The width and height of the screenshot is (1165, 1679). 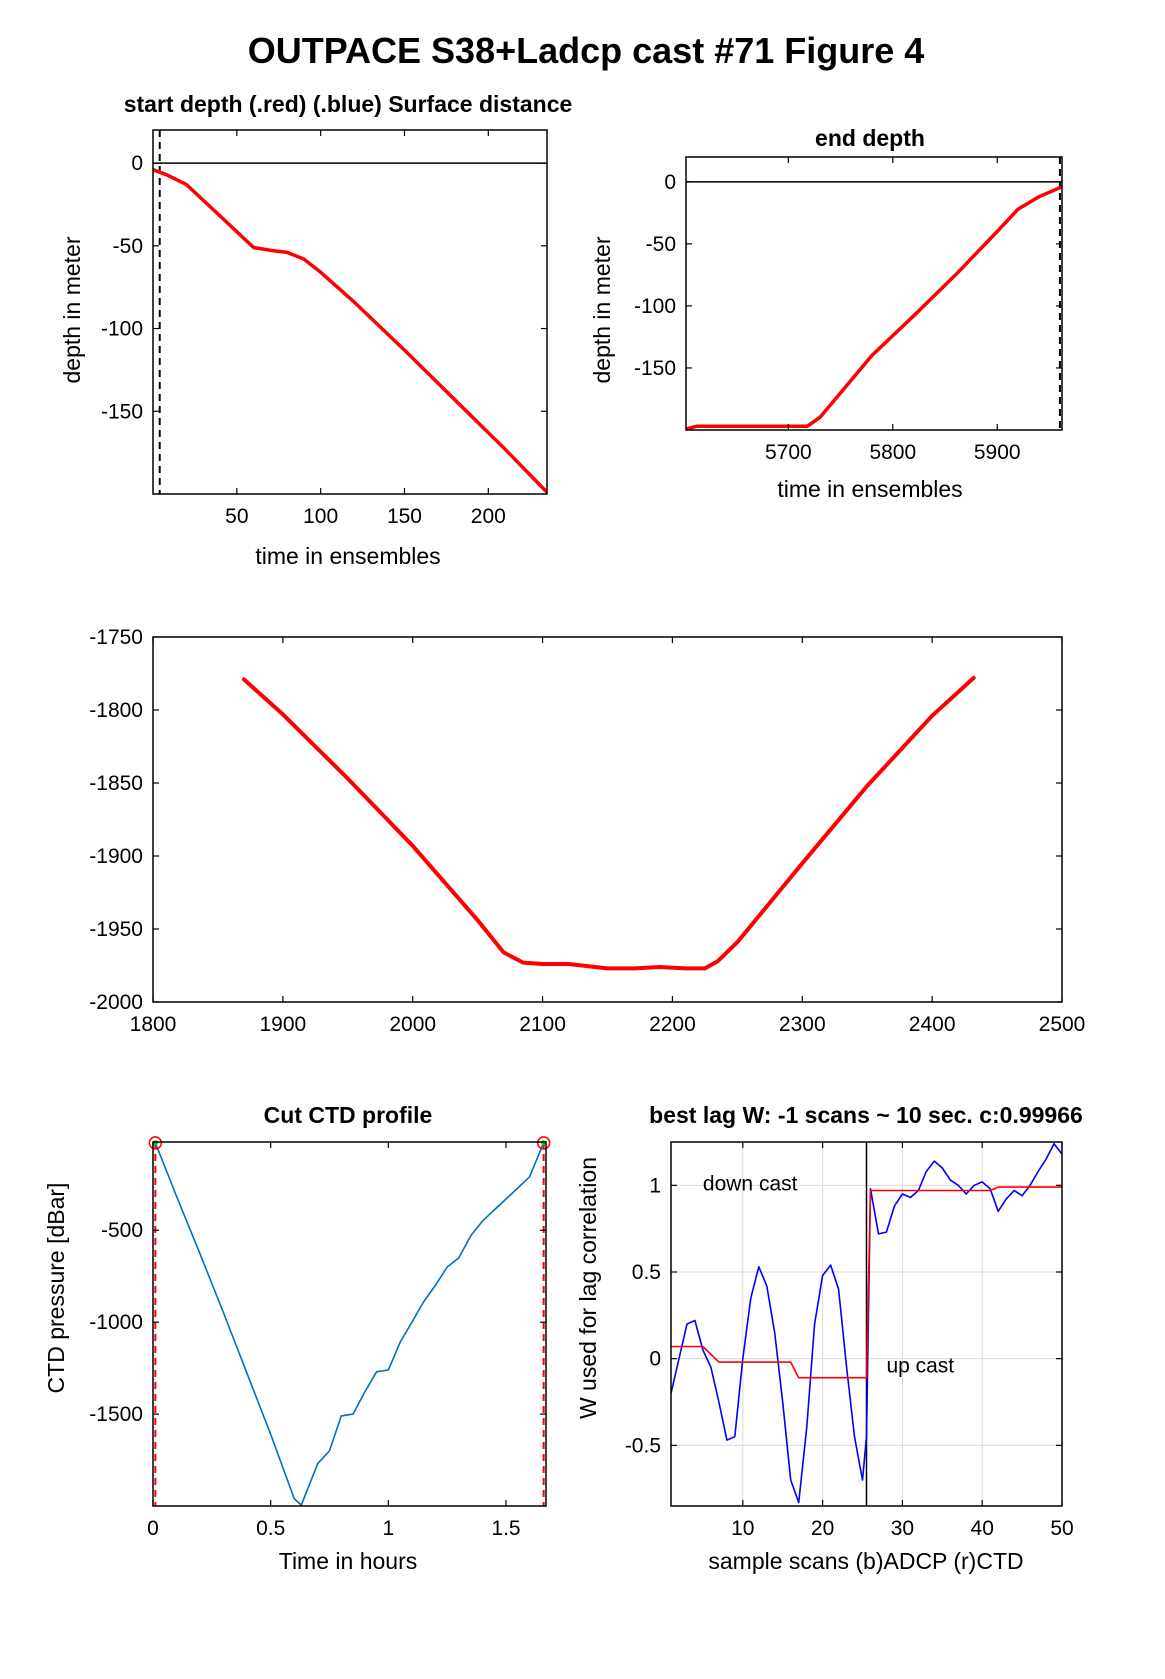 I want to click on annotation-label: down cast, so click(x=750, y=1184).